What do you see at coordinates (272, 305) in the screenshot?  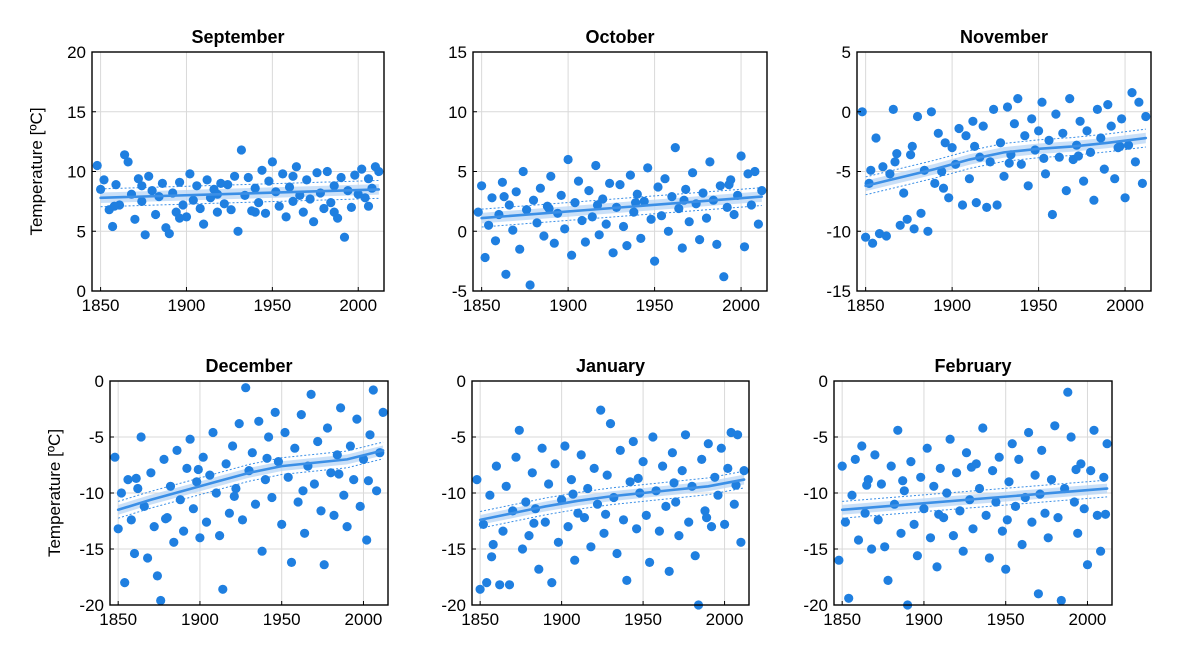 I see `x-tick-label: 1950` at bounding box center [272, 305].